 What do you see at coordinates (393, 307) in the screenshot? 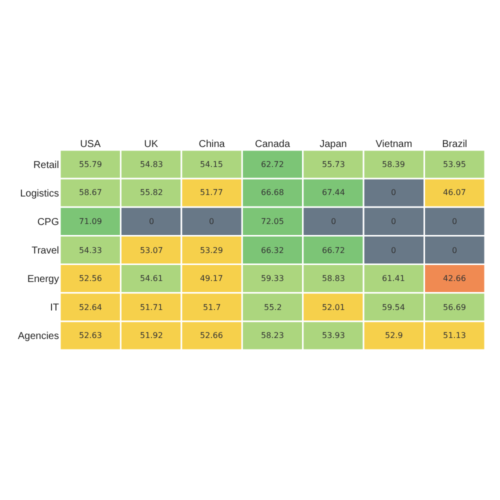
I see `data-label: 59.54` at bounding box center [393, 307].